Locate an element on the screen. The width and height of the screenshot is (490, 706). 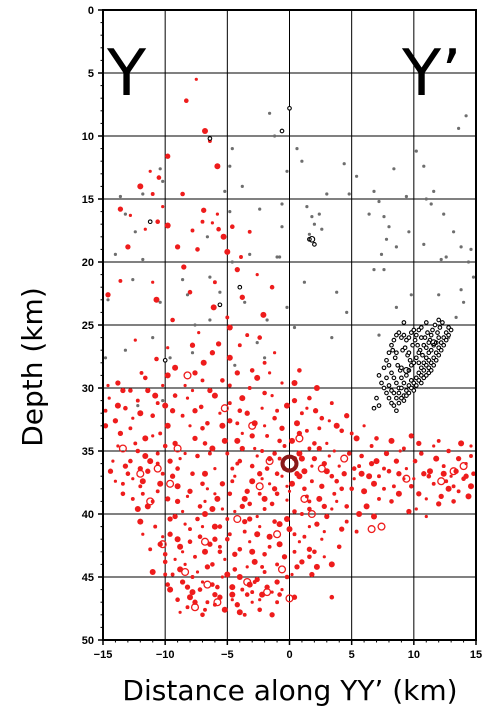
y-tick-label: 25 is located at coordinates (88, 326).